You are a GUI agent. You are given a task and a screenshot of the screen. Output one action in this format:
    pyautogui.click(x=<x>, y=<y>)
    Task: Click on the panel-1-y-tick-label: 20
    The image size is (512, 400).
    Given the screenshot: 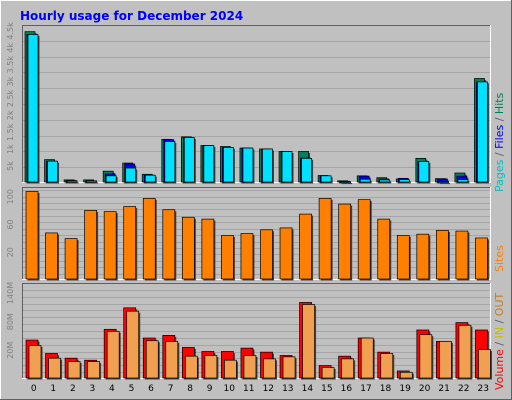 What is the action you would take?
    pyautogui.click(x=10, y=252)
    